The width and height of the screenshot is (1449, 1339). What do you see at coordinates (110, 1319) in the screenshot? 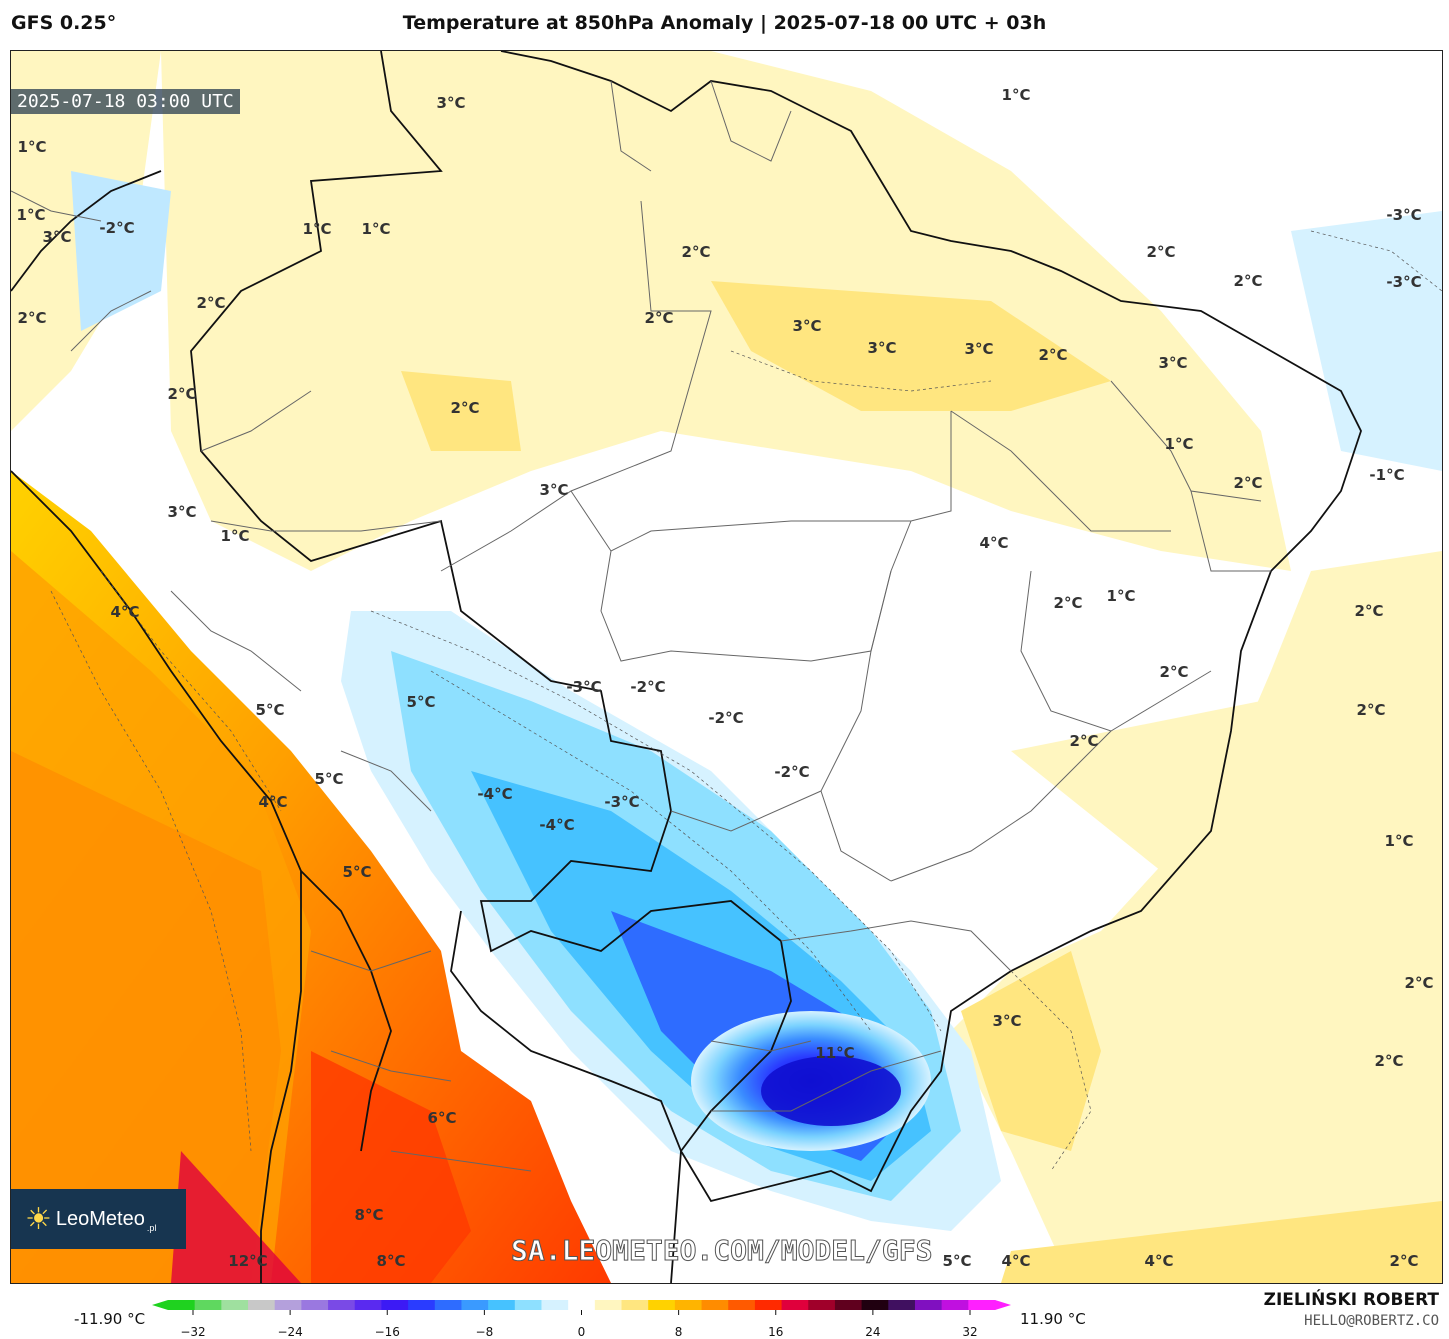
I see `colorbar-min-label: -11.90 °C` at bounding box center [110, 1319].